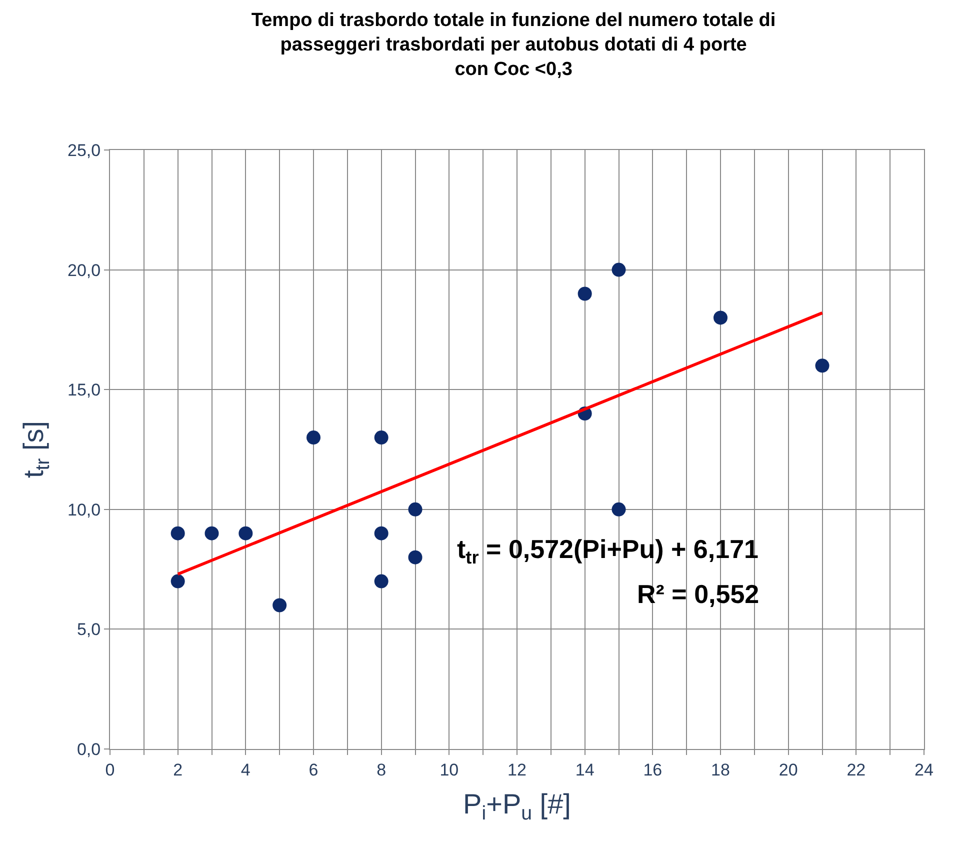  What do you see at coordinates (607, 551) in the screenshot?
I see `annotation: t$_{tr}$ = 0,572(Pi+Pu) + 6,171` at bounding box center [607, 551].